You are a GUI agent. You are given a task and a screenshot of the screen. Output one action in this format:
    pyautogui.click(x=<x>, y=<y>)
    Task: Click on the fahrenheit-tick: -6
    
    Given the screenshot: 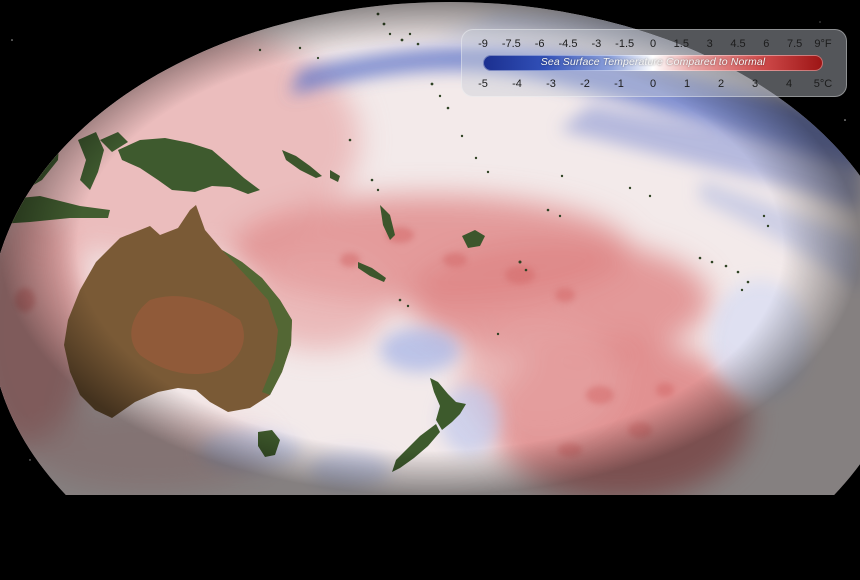 What is the action you would take?
    pyautogui.click(x=539, y=44)
    